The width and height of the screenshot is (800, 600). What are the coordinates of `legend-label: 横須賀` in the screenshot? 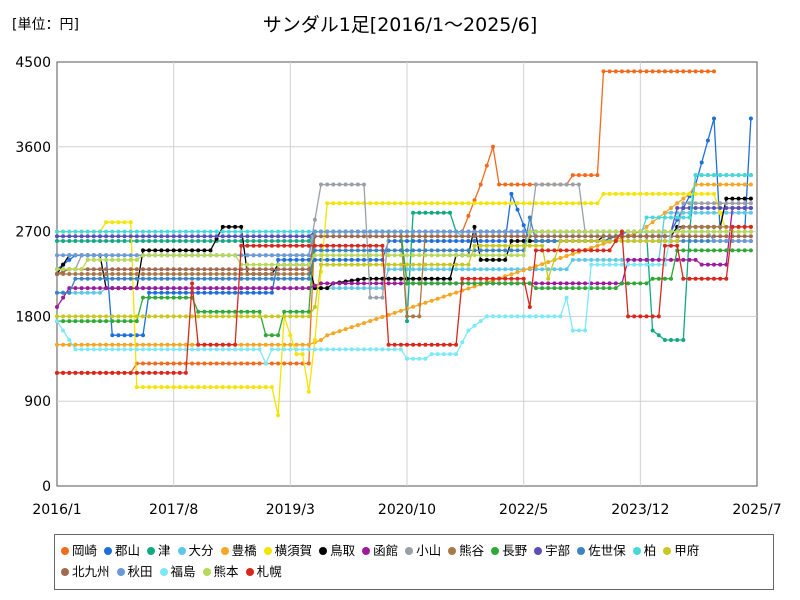 It's located at (293, 550).